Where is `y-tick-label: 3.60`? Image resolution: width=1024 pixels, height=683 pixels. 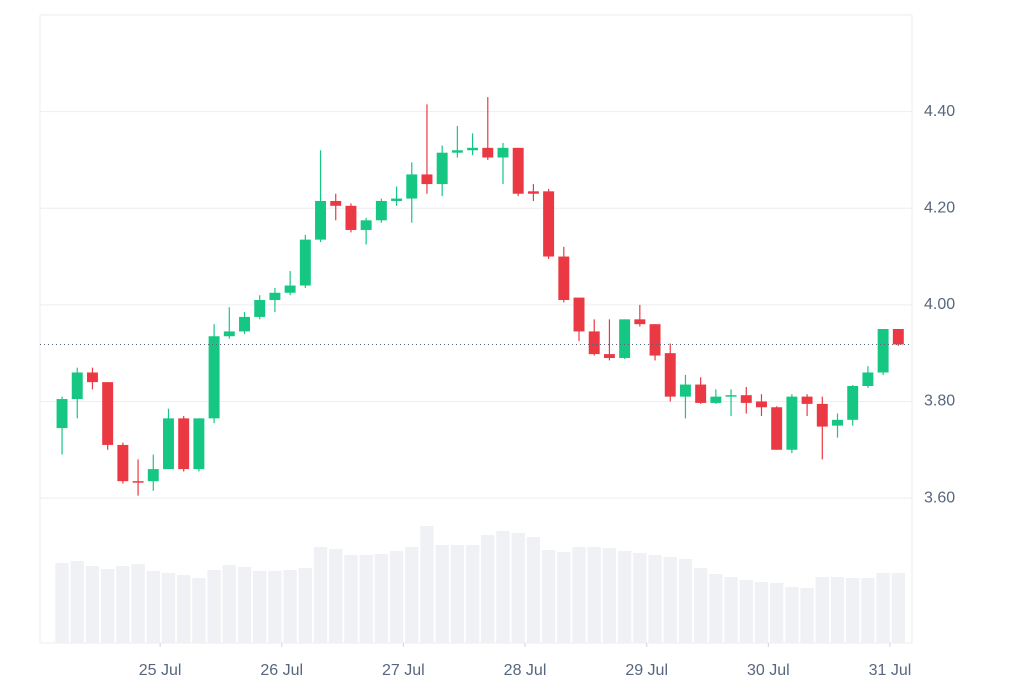
y-tick-label: 3.60 is located at coordinates (939, 497).